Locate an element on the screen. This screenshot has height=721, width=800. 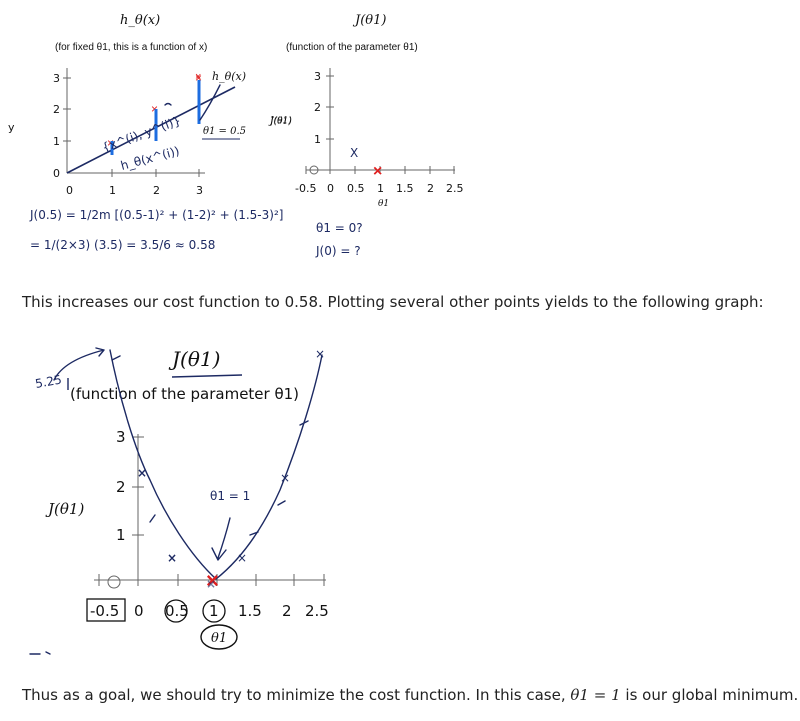
annotation-hypothesis: h_θ(x^(i)) is located at coordinates (150, 158).